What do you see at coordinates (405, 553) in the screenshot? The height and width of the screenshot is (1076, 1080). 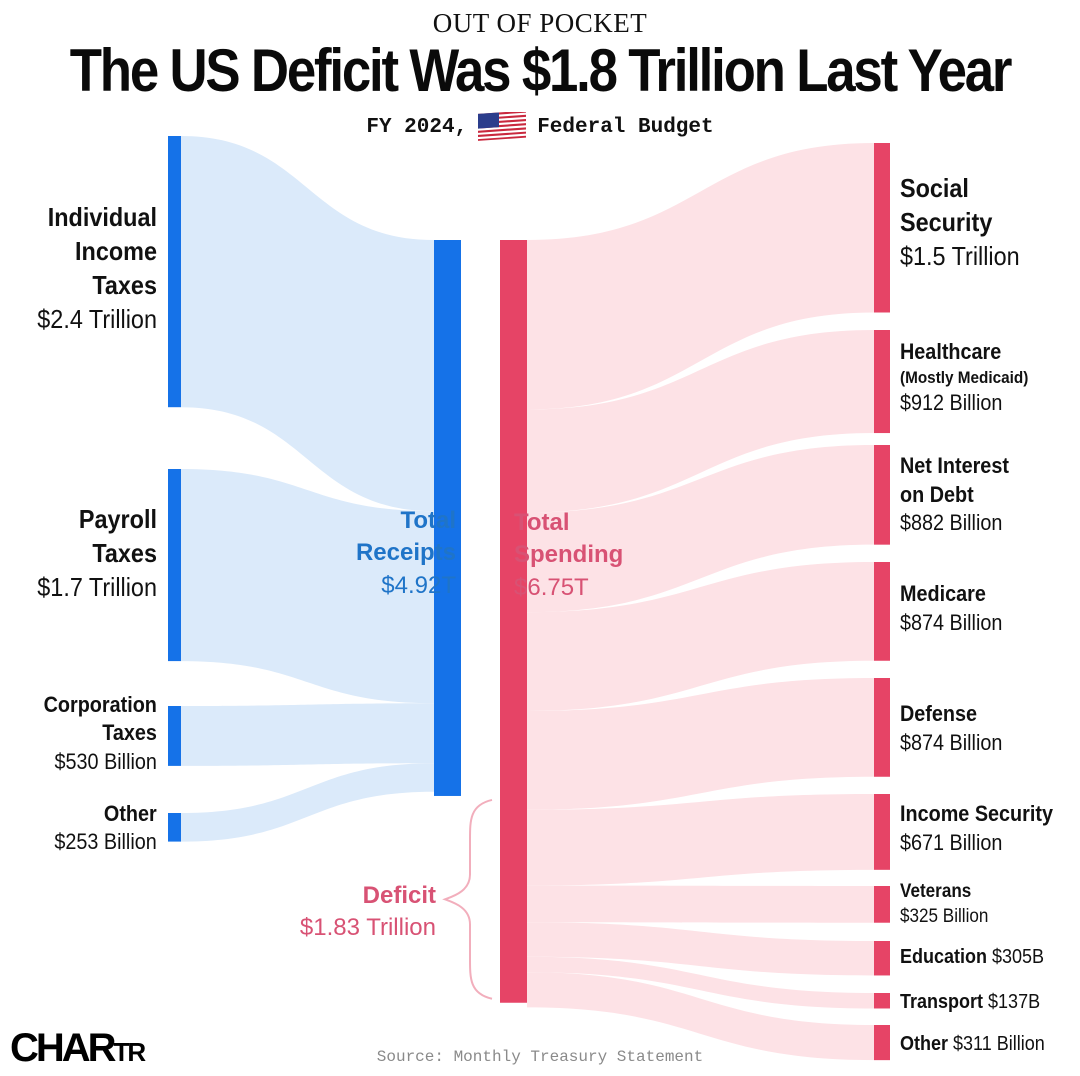 I see `total-receipts-label: Total Receipts $4.92T` at bounding box center [405, 553].